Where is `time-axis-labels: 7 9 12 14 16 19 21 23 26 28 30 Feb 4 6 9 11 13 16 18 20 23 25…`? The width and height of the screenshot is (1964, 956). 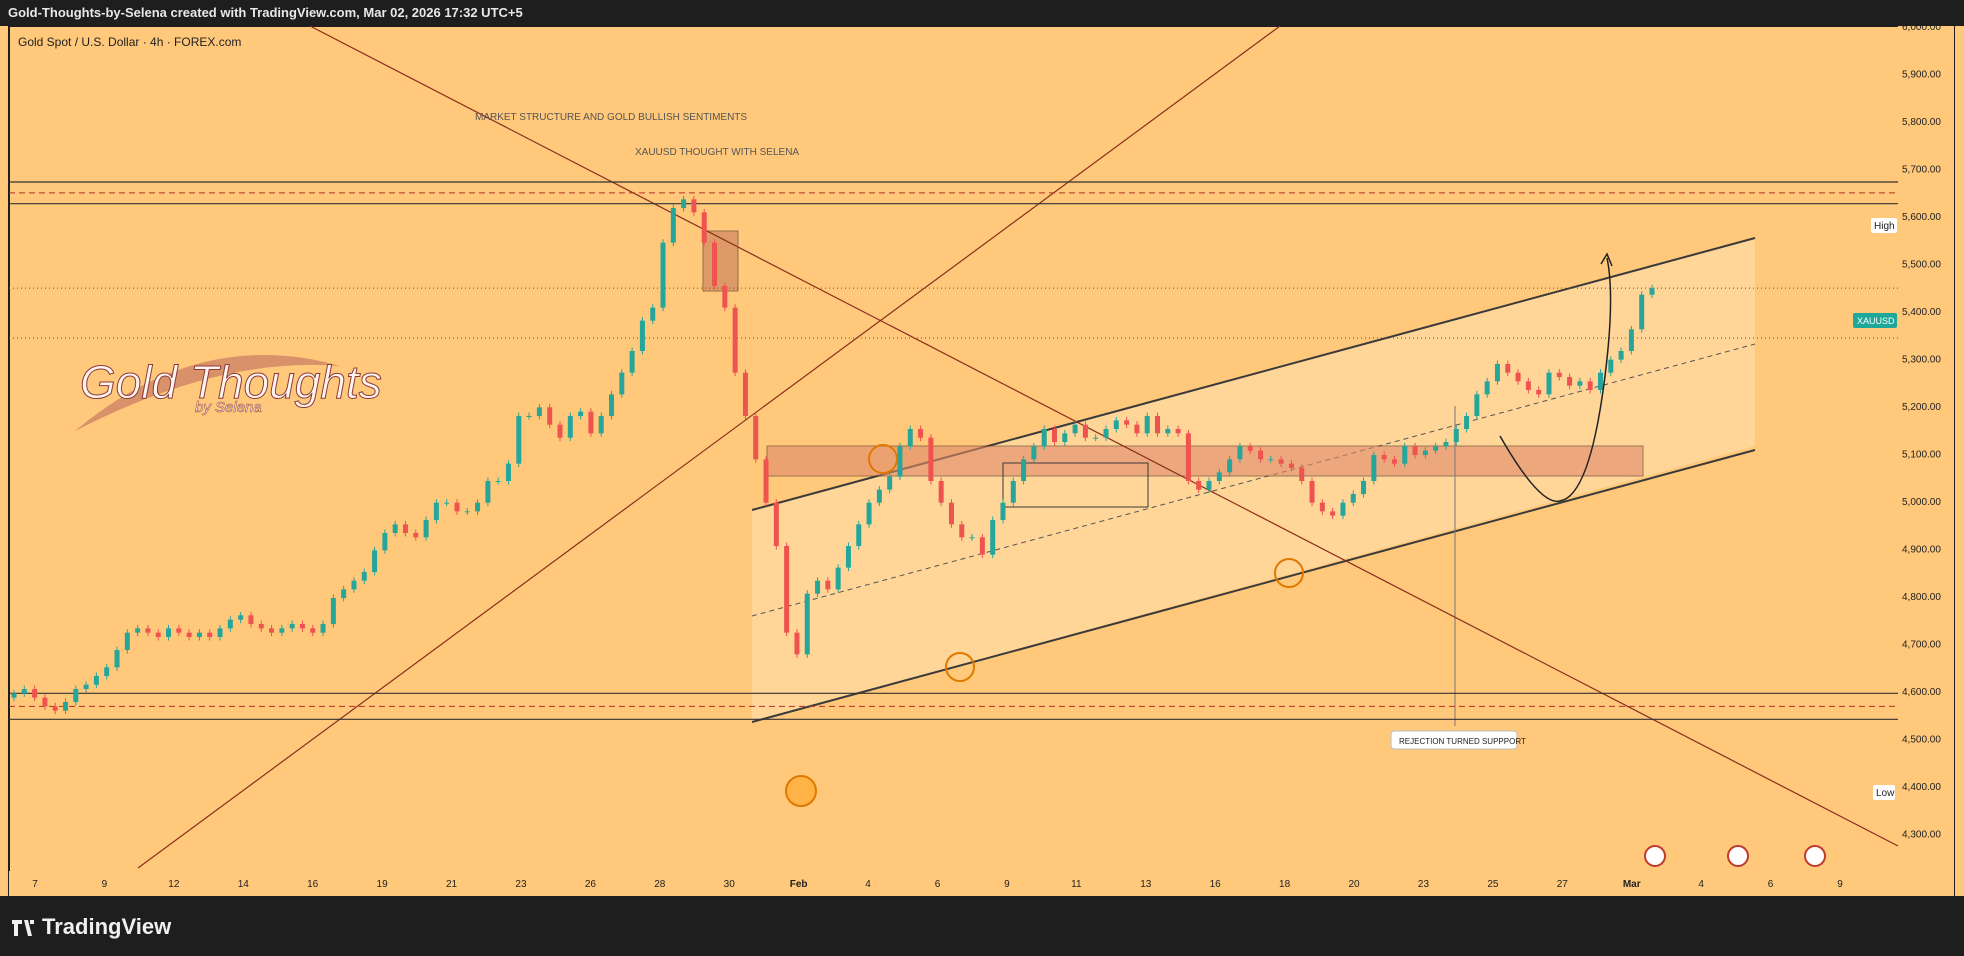 time-axis-labels: 7 9 12 14 16 19 21 23 26 28 30 Feb 4 6 9 11 13 16 18 20 23 25… is located at coordinates (937, 884).